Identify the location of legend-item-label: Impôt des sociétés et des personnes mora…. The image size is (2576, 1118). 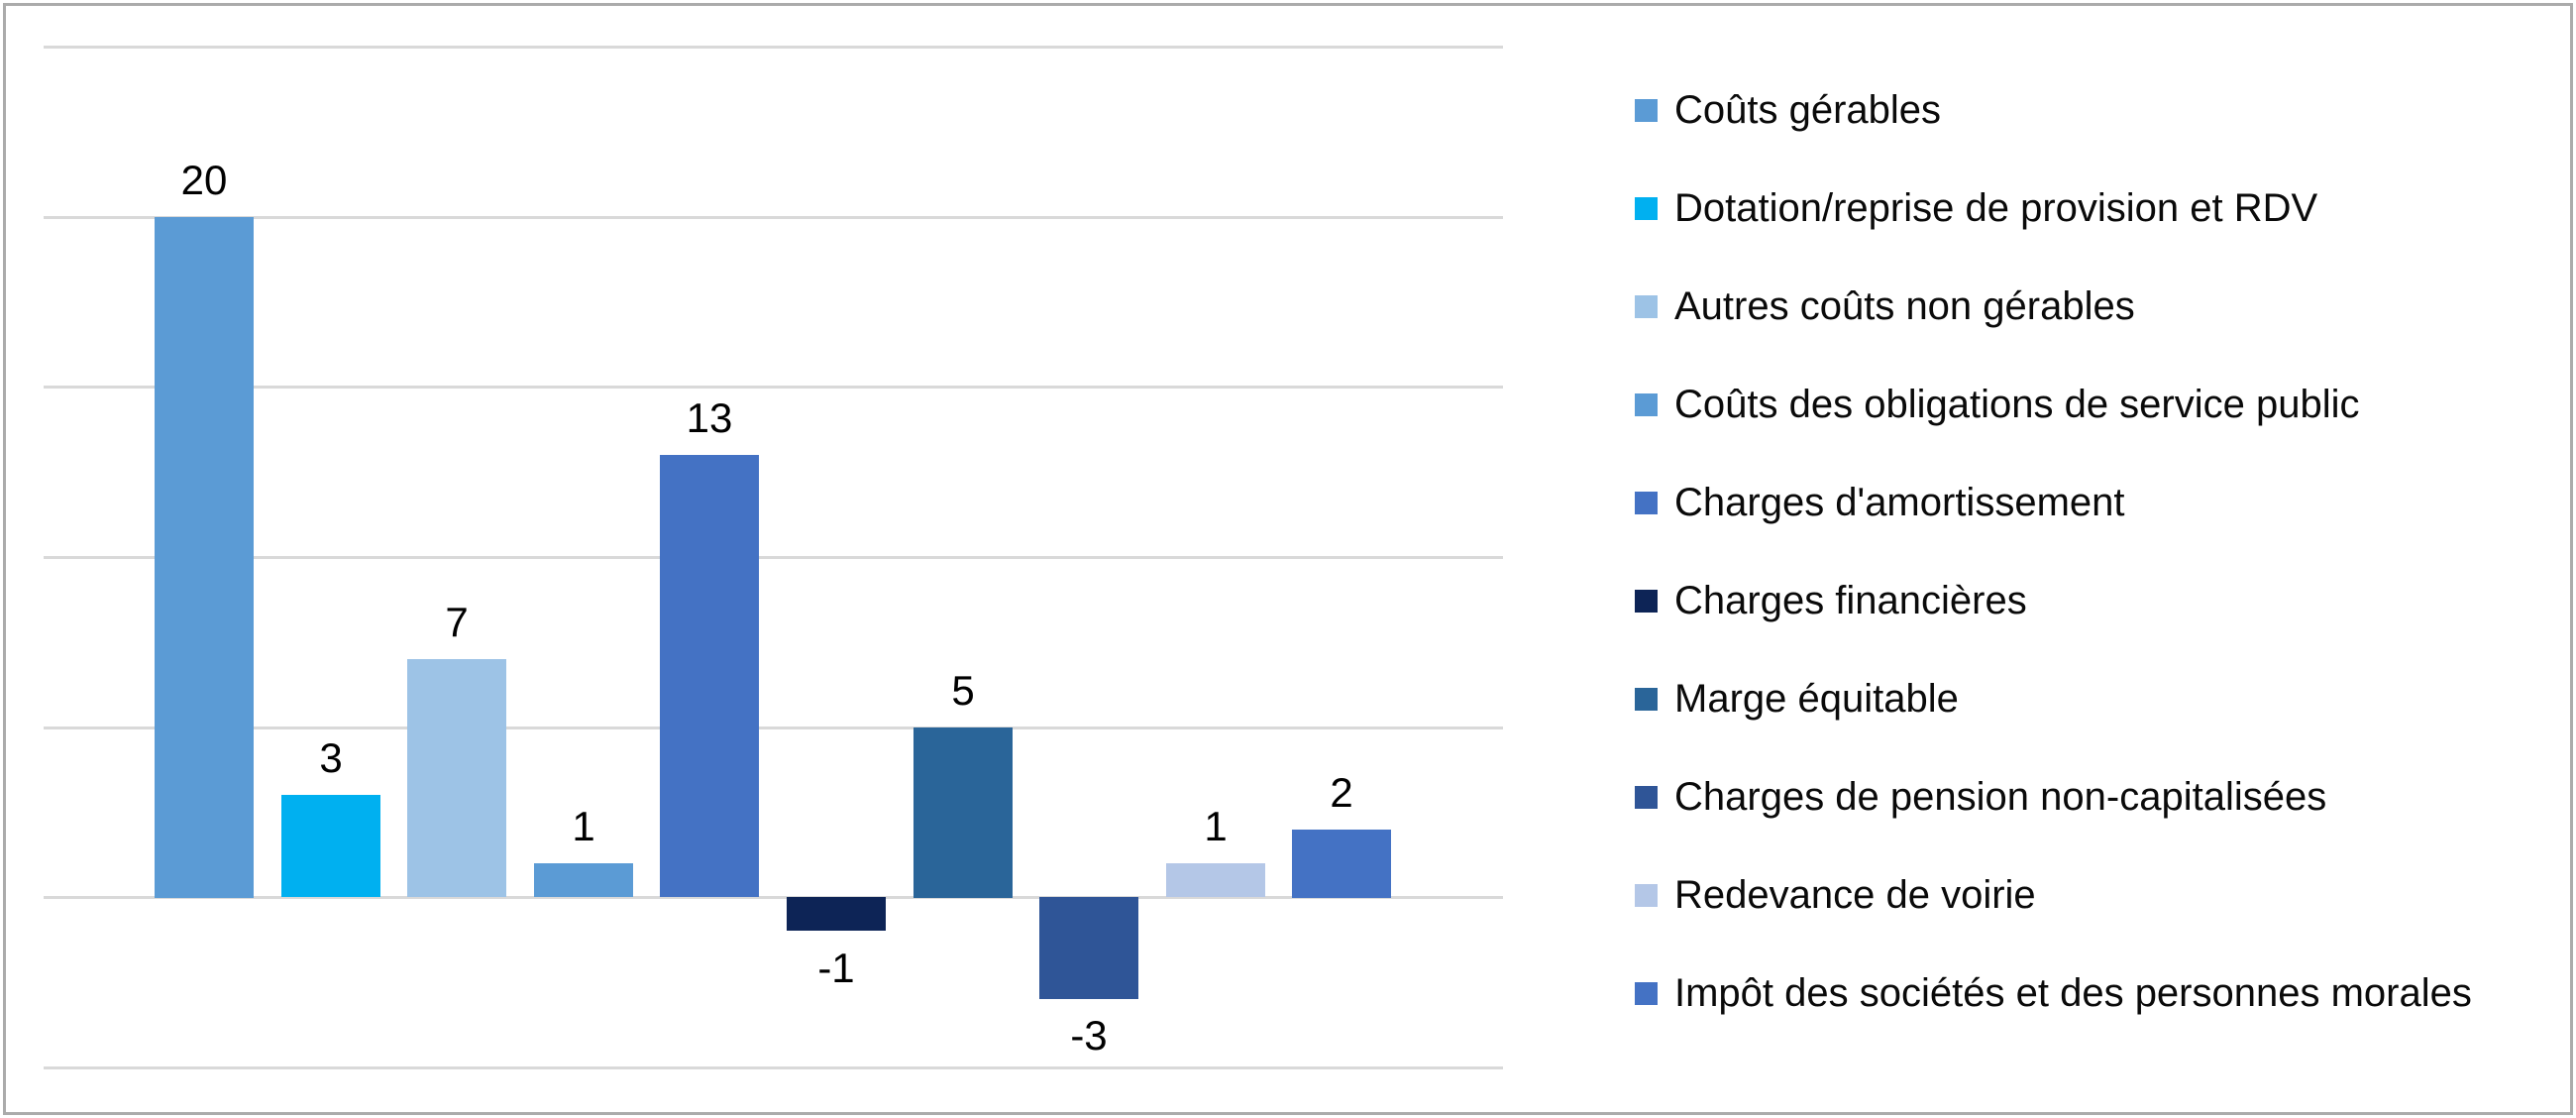
(2073, 993).